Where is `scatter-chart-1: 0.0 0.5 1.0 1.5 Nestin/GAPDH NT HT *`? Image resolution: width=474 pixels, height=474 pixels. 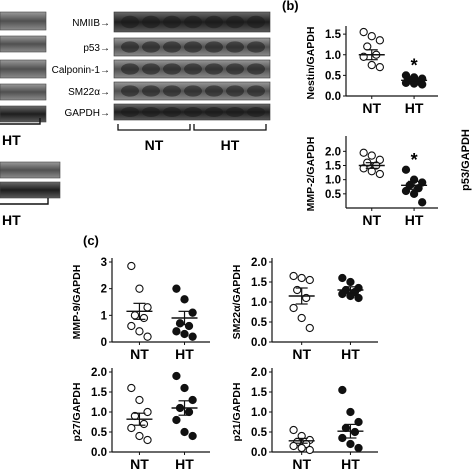
scatter-chart-1: 0.0 0.5 1.0 1.5 Nestin/GAPDH NT HT * is located at coordinates (371, 71).